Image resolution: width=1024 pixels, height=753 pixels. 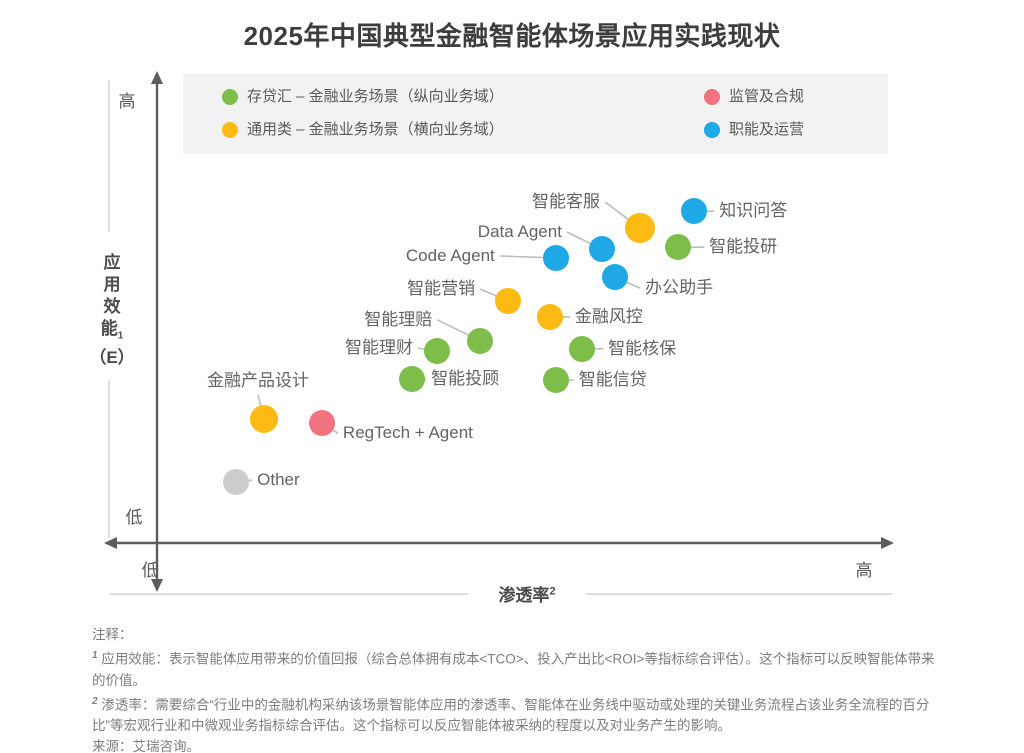 What do you see at coordinates (112, 262) in the screenshot?
I see `y-axis-title-char: 应` at bounding box center [112, 262].